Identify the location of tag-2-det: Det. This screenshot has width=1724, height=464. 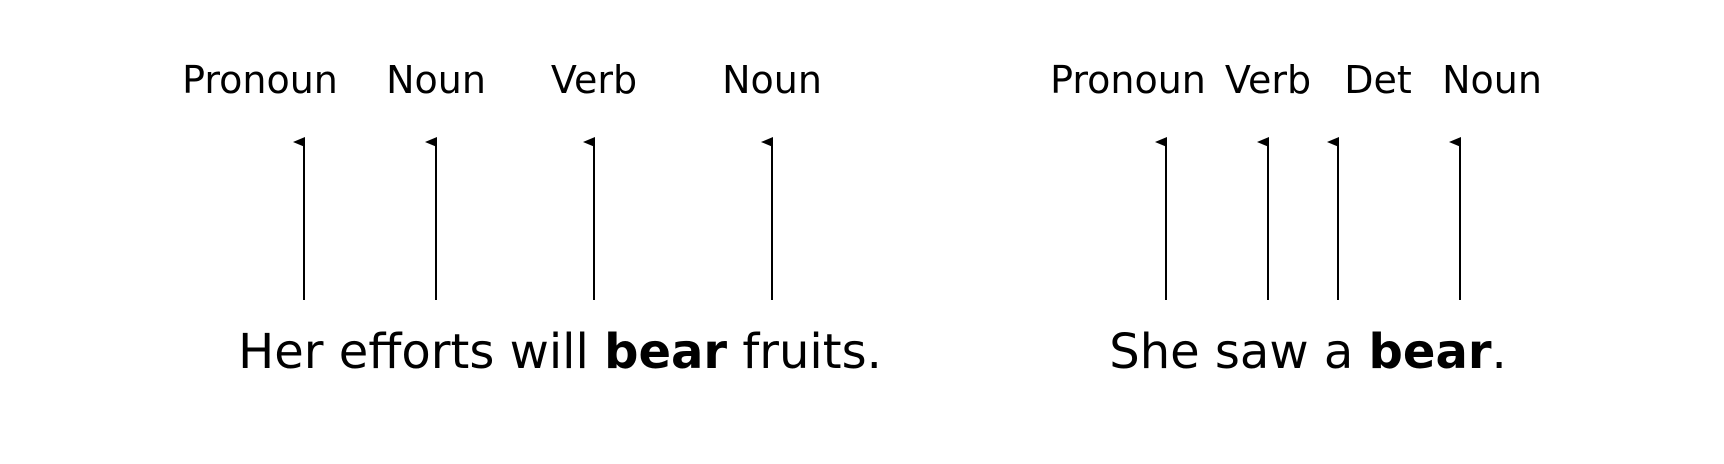
(1378, 80).